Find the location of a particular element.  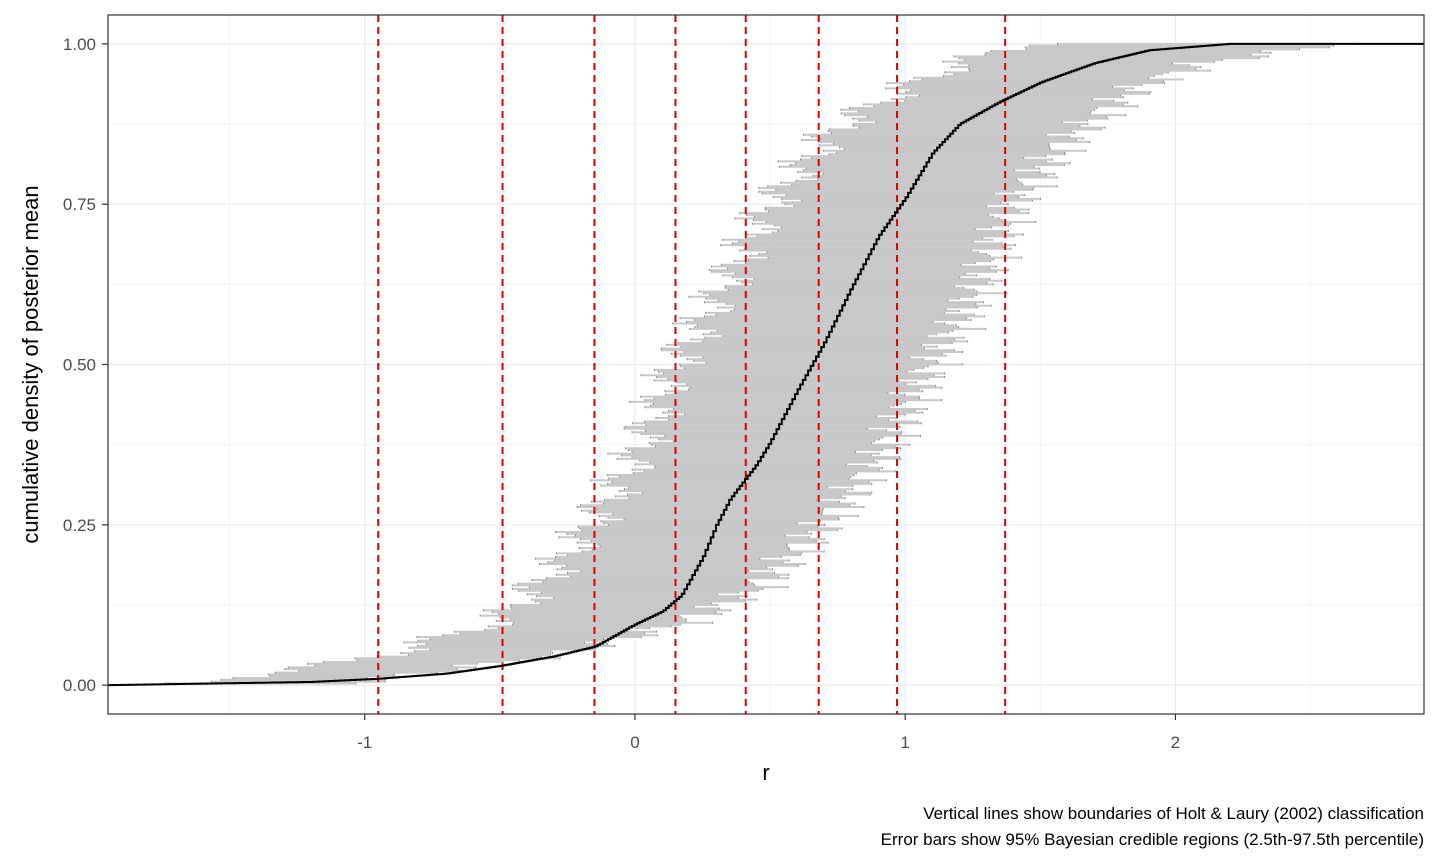

y-tick-label: 0.00 is located at coordinates (79, 685).